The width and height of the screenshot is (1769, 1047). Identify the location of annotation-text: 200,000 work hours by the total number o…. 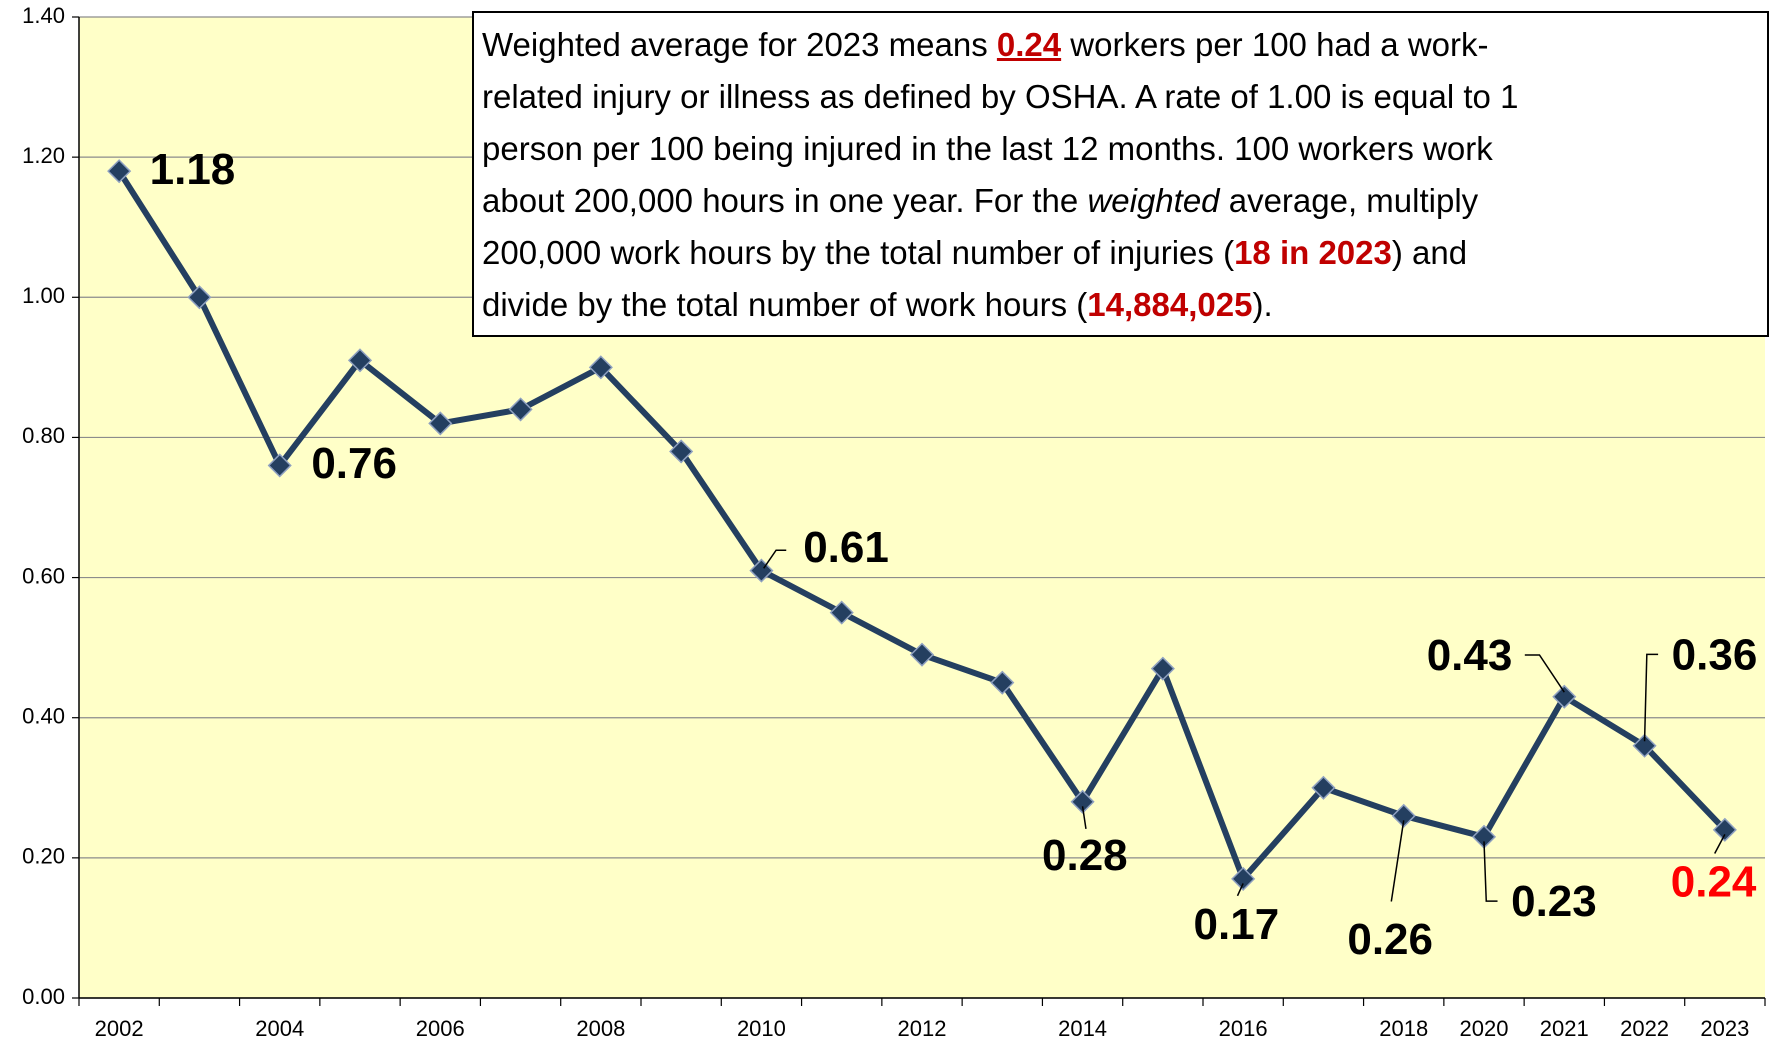
(858, 252).